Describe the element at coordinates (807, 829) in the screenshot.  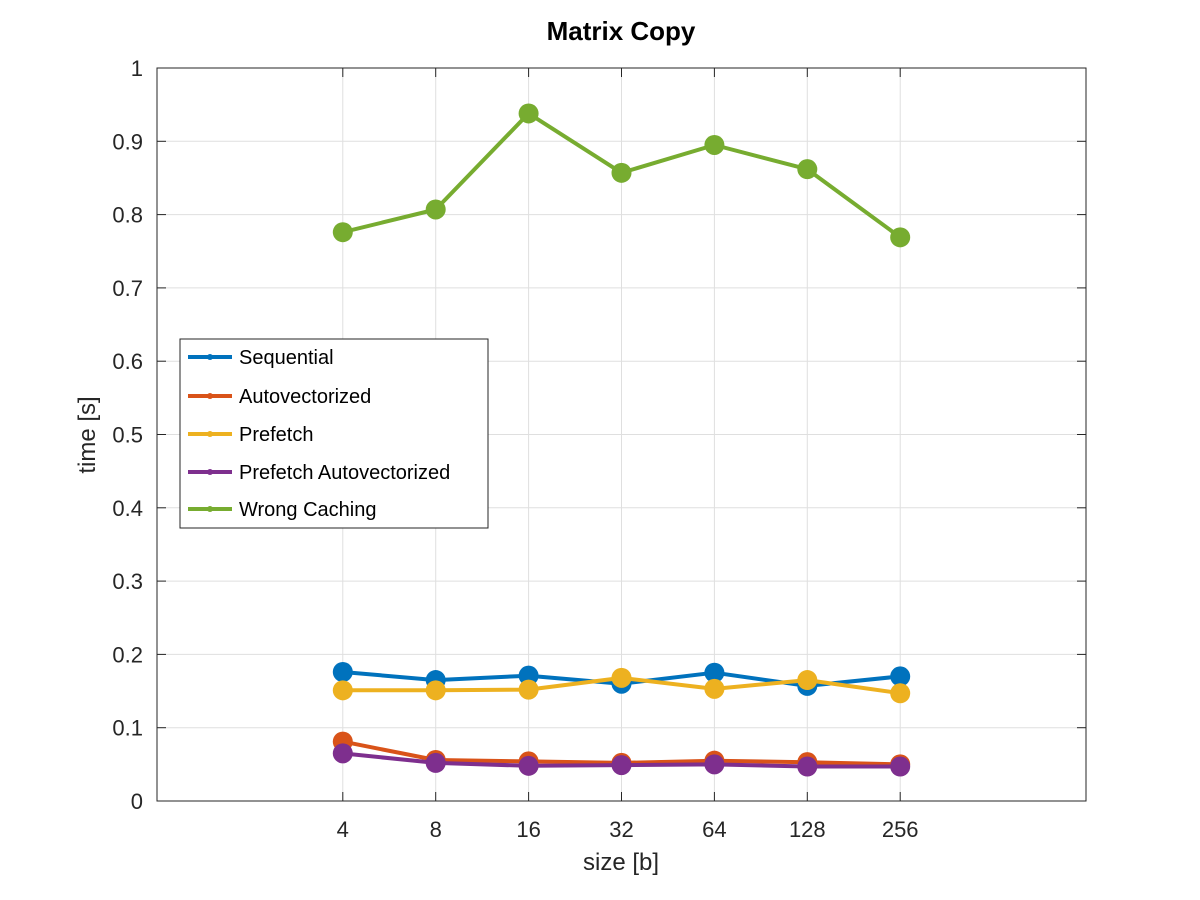
I see `x-tick-label: 128` at that location.